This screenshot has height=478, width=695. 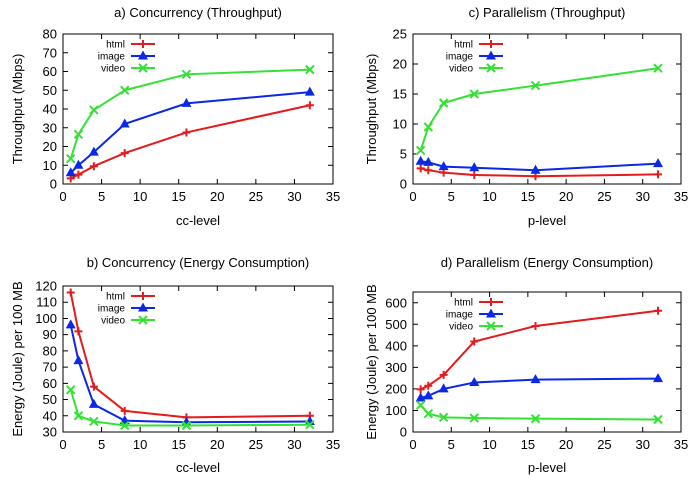 I want to click on y-tick-label: 120, so click(x=46, y=286).